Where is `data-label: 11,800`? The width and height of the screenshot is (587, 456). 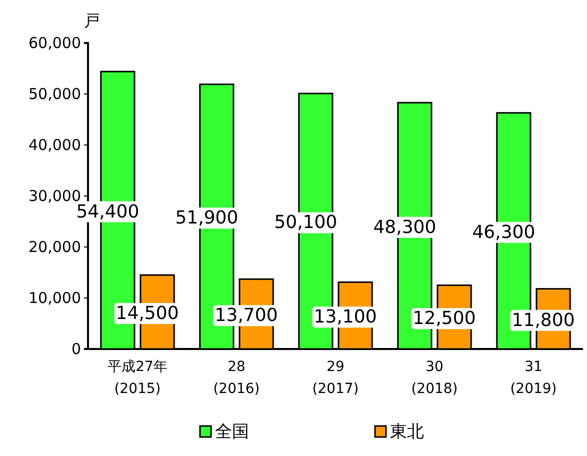
data-label: 11,800 is located at coordinates (543, 320).